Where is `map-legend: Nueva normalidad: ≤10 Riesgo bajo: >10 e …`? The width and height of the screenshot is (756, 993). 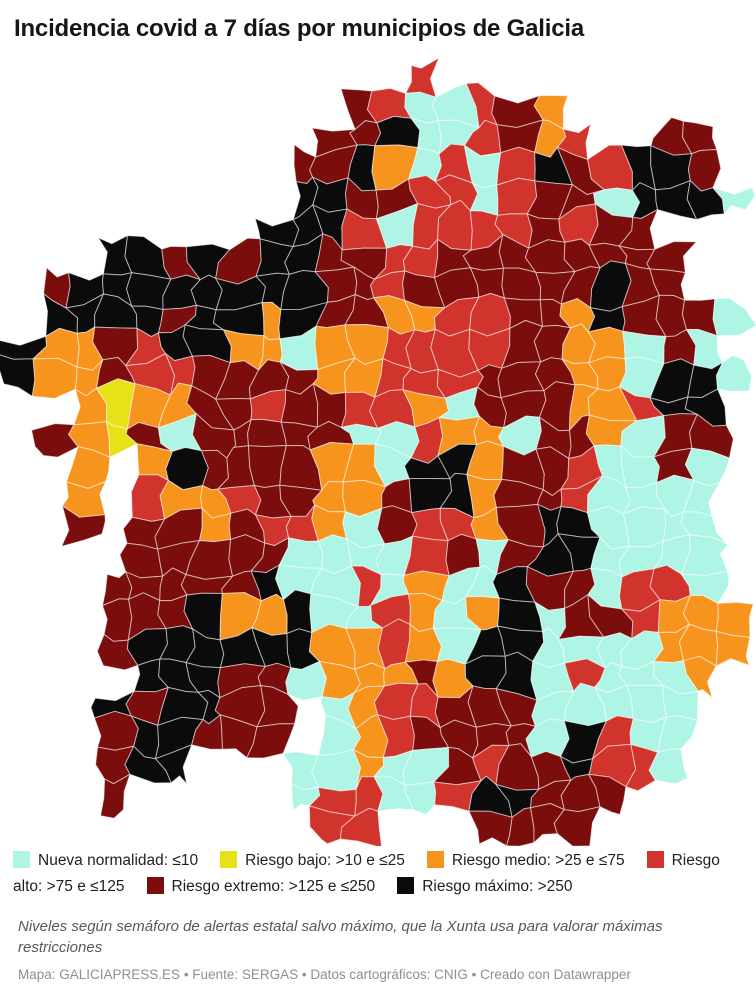 map-legend: Nueva normalidad: ≤10 Riesgo bajo: >10 e … is located at coordinates (378, 874).